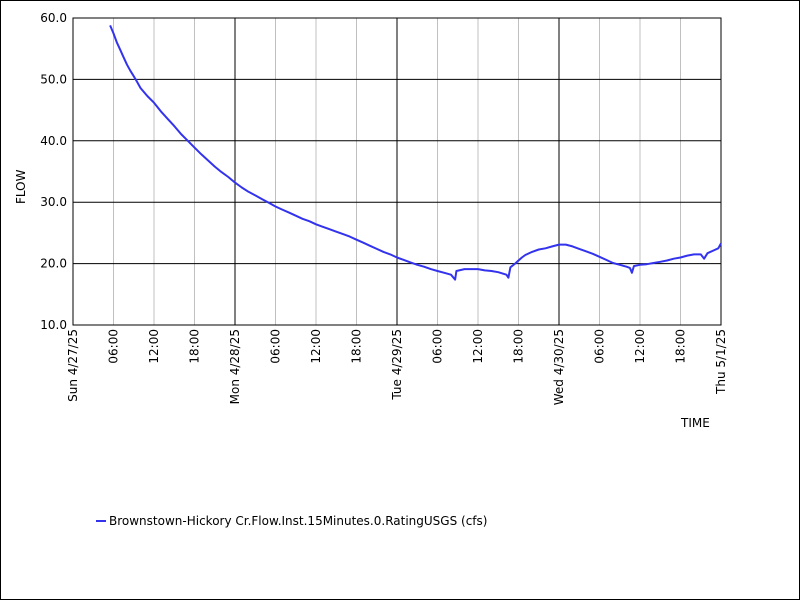  I want to click on y-tick-labels: 10.0 20.0 30.0 40.0 50.0 60.0, so click(53, 171).